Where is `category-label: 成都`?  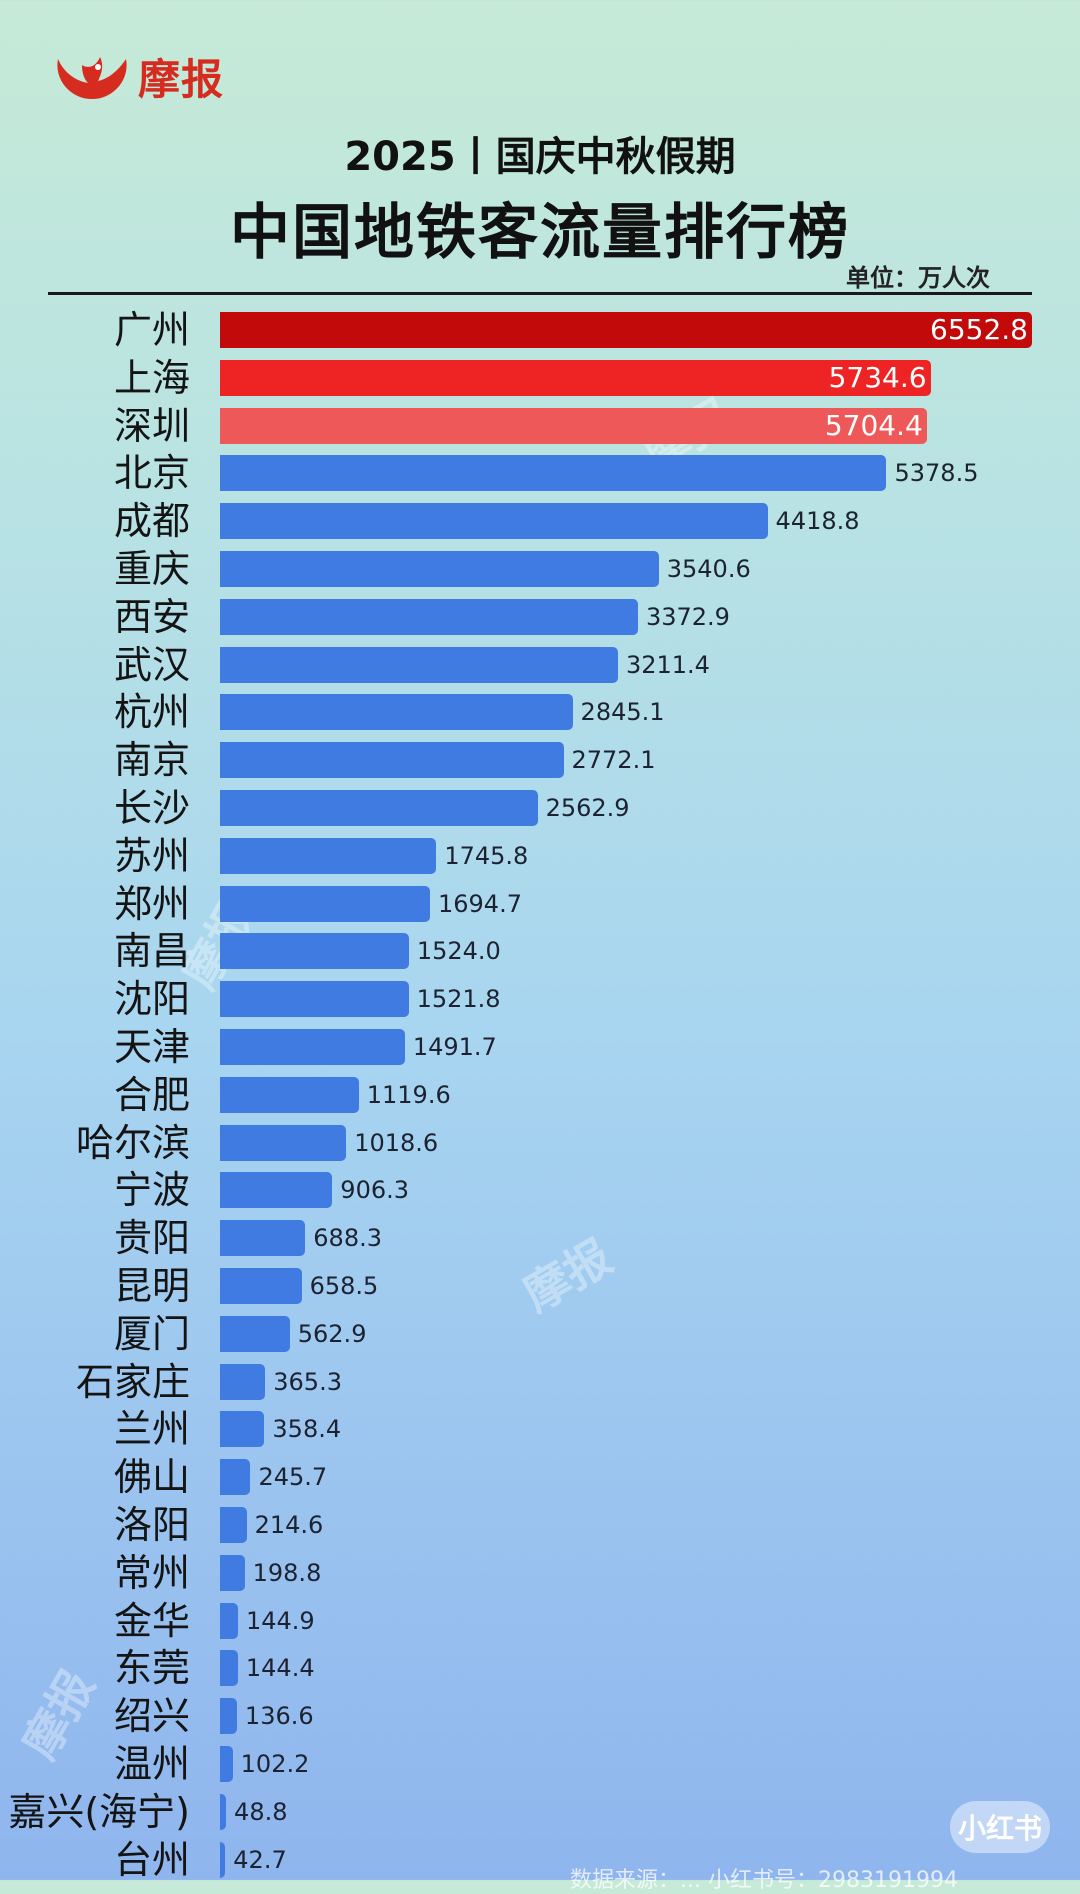 category-label: 成都 is located at coordinates (151, 521).